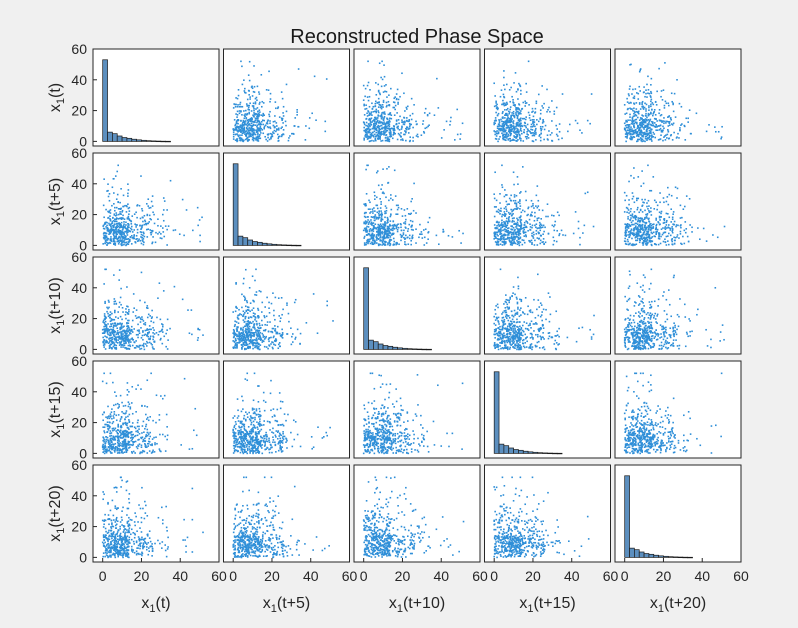  Describe the element at coordinates (417, 201) in the screenshot. I see `panel-r2-c3` at that location.